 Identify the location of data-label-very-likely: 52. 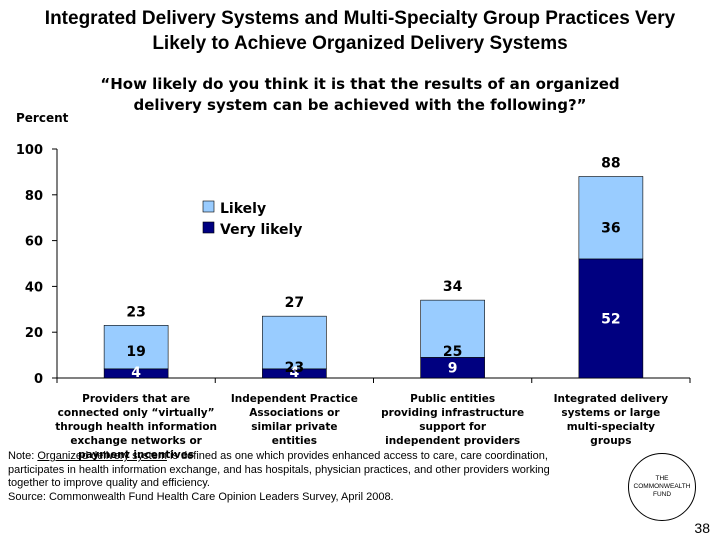
(610, 319).